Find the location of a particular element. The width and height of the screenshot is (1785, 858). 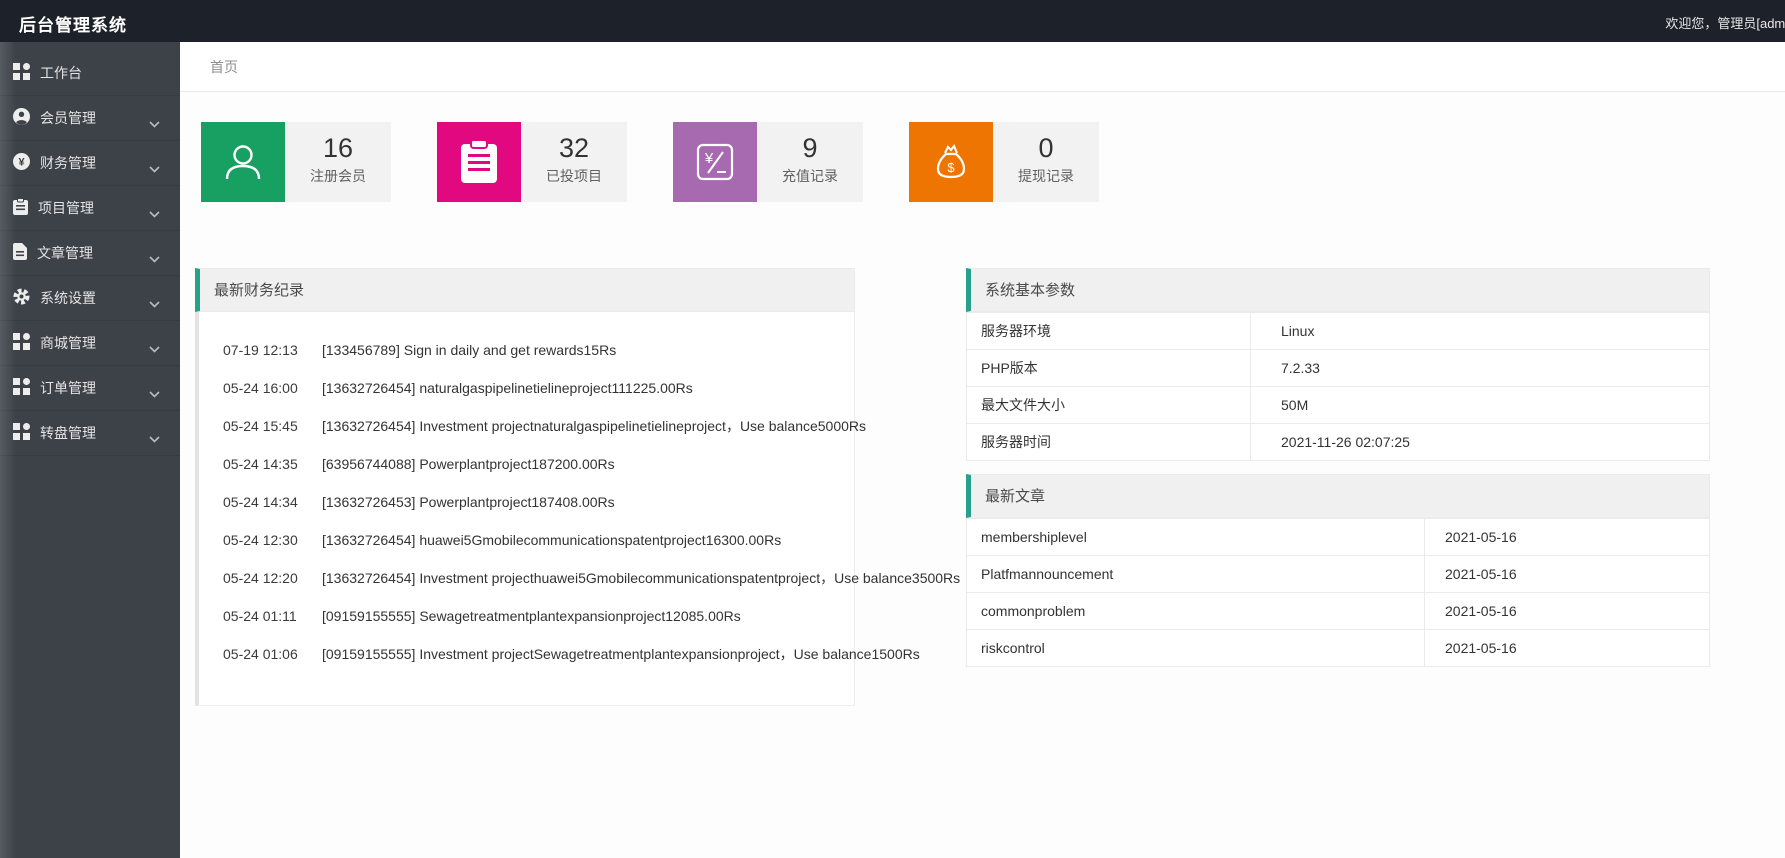

tab-home: 首页 is located at coordinates (224, 67).